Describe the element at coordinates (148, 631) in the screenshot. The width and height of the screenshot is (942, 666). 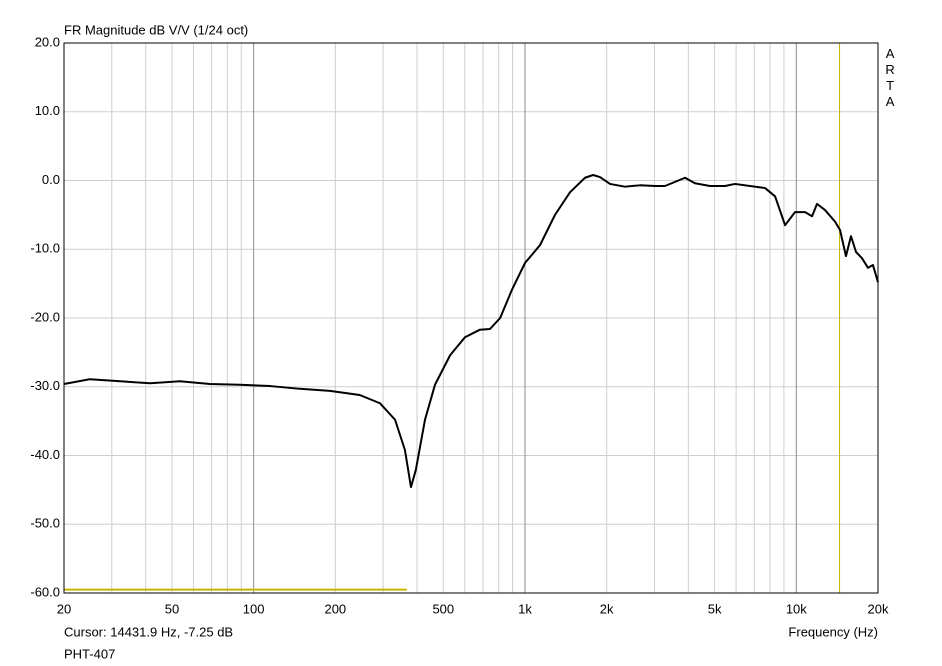
I see `cursor-readout: Cursor: 14431.9 Hz, -7.25 dB` at that location.